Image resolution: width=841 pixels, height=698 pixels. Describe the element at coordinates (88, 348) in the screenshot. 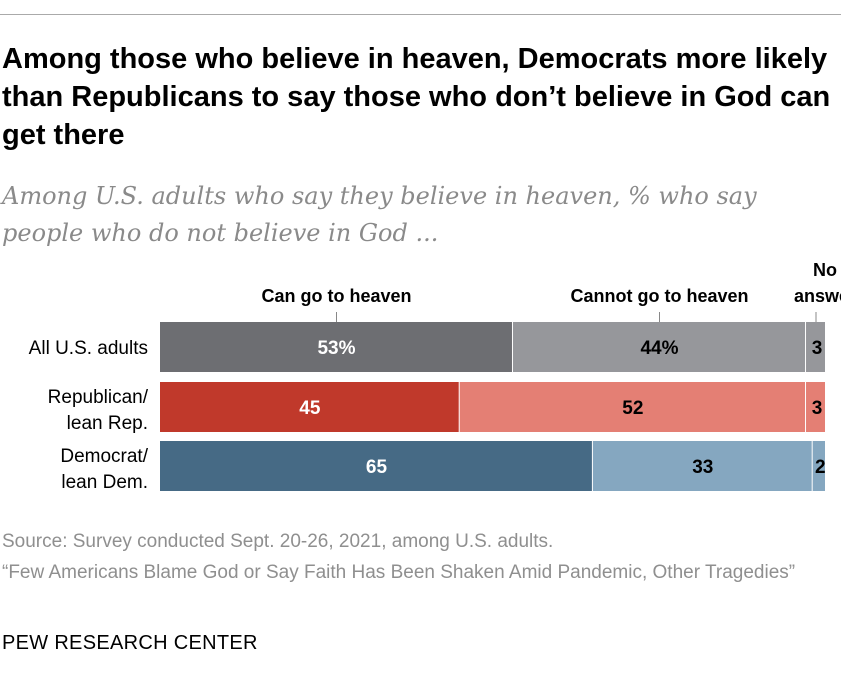

I see `category-label: All U.S. adults` at that location.